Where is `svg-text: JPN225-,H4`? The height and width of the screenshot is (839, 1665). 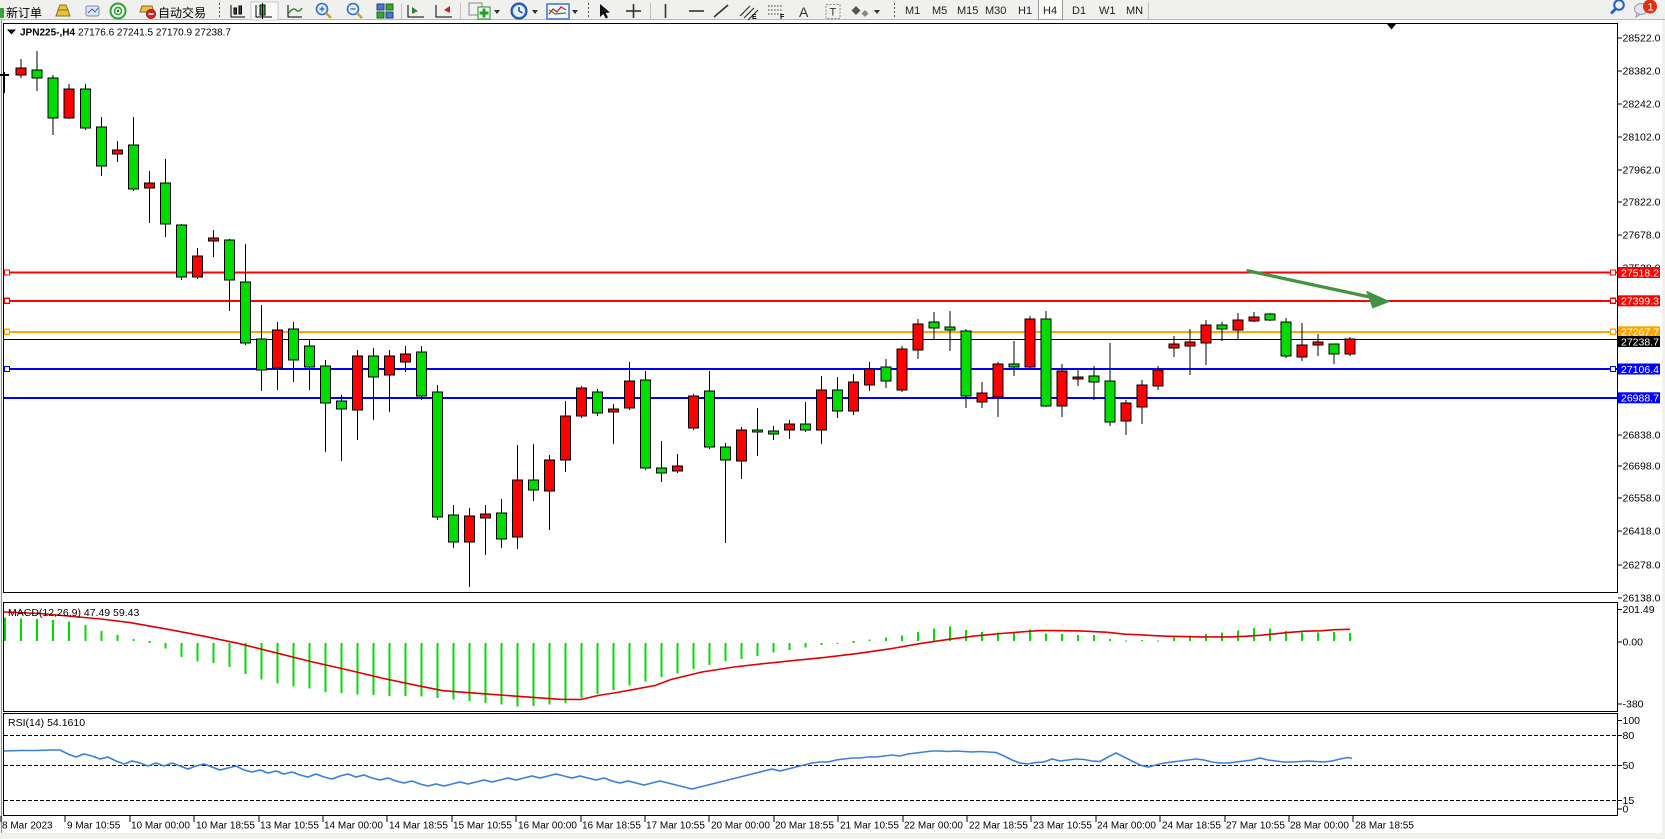 svg-text: JPN225-,H4 is located at coordinates (47, 32).